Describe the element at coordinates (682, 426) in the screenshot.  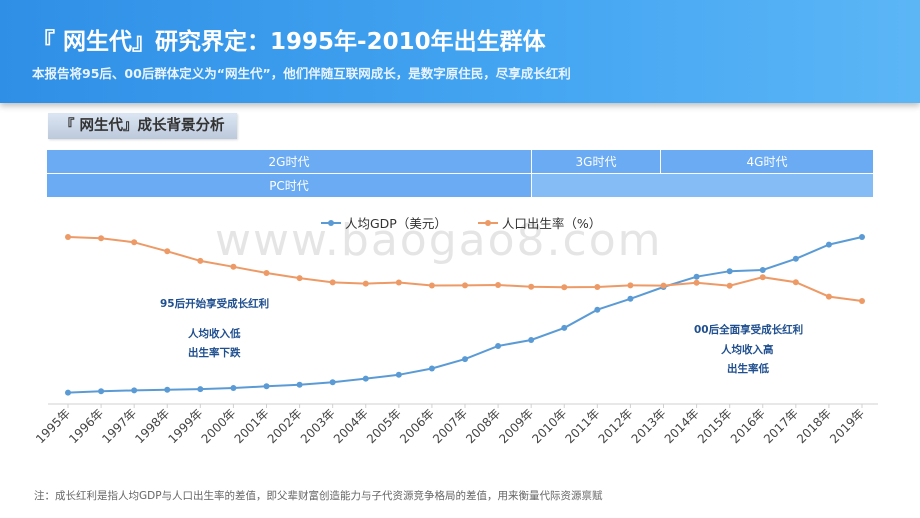
I see `x-tick-label: 2014年` at that location.